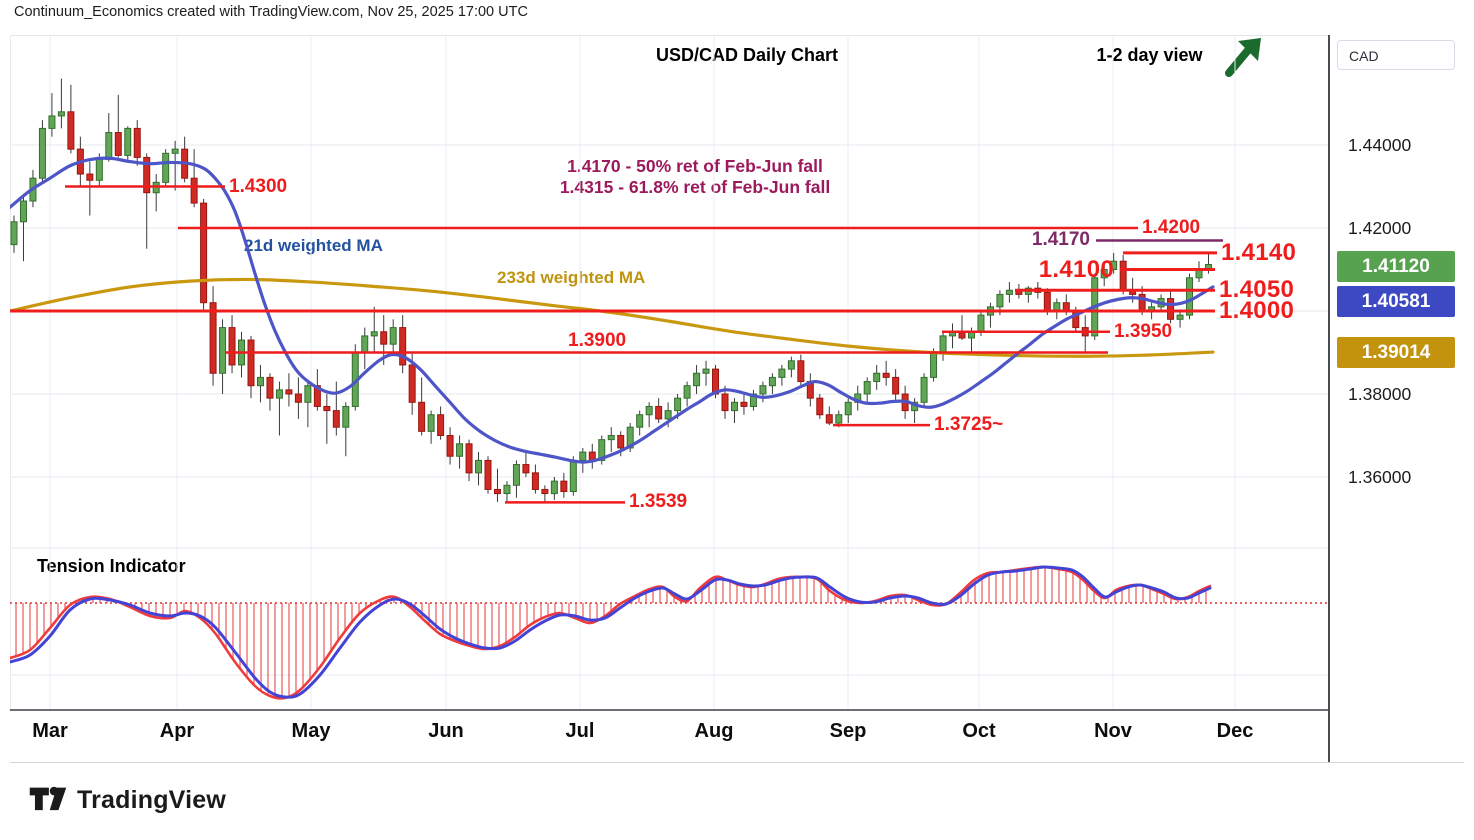 The height and width of the screenshot is (840, 1474). What do you see at coordinates (1235, 731) in the screenshot?
I see `x-axis-month-dec: Dec` at bounding box center [1235, 731].